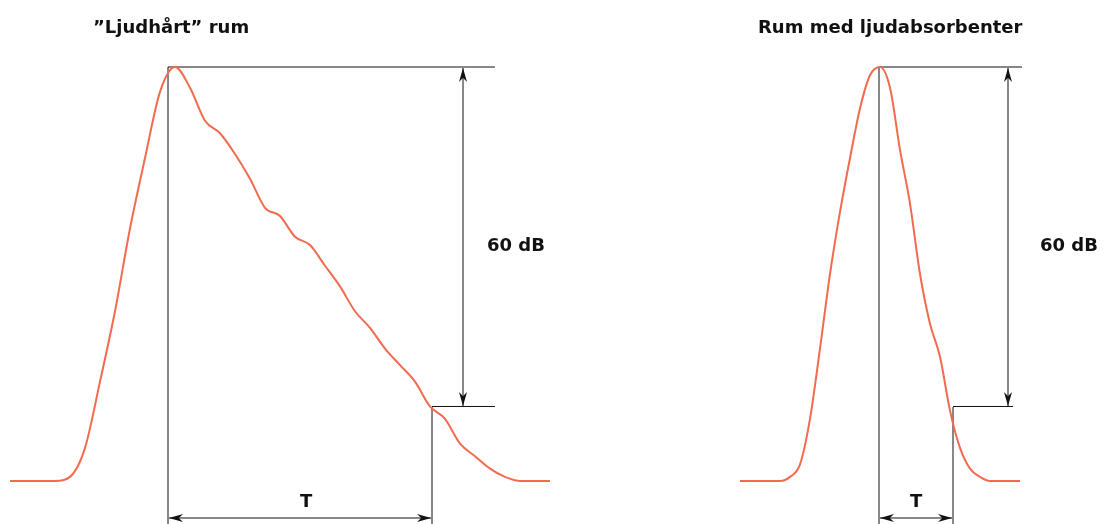  Describe the element at coordinates (1069, 244) in the screenshot. I see `text: 60 dB` at that location.